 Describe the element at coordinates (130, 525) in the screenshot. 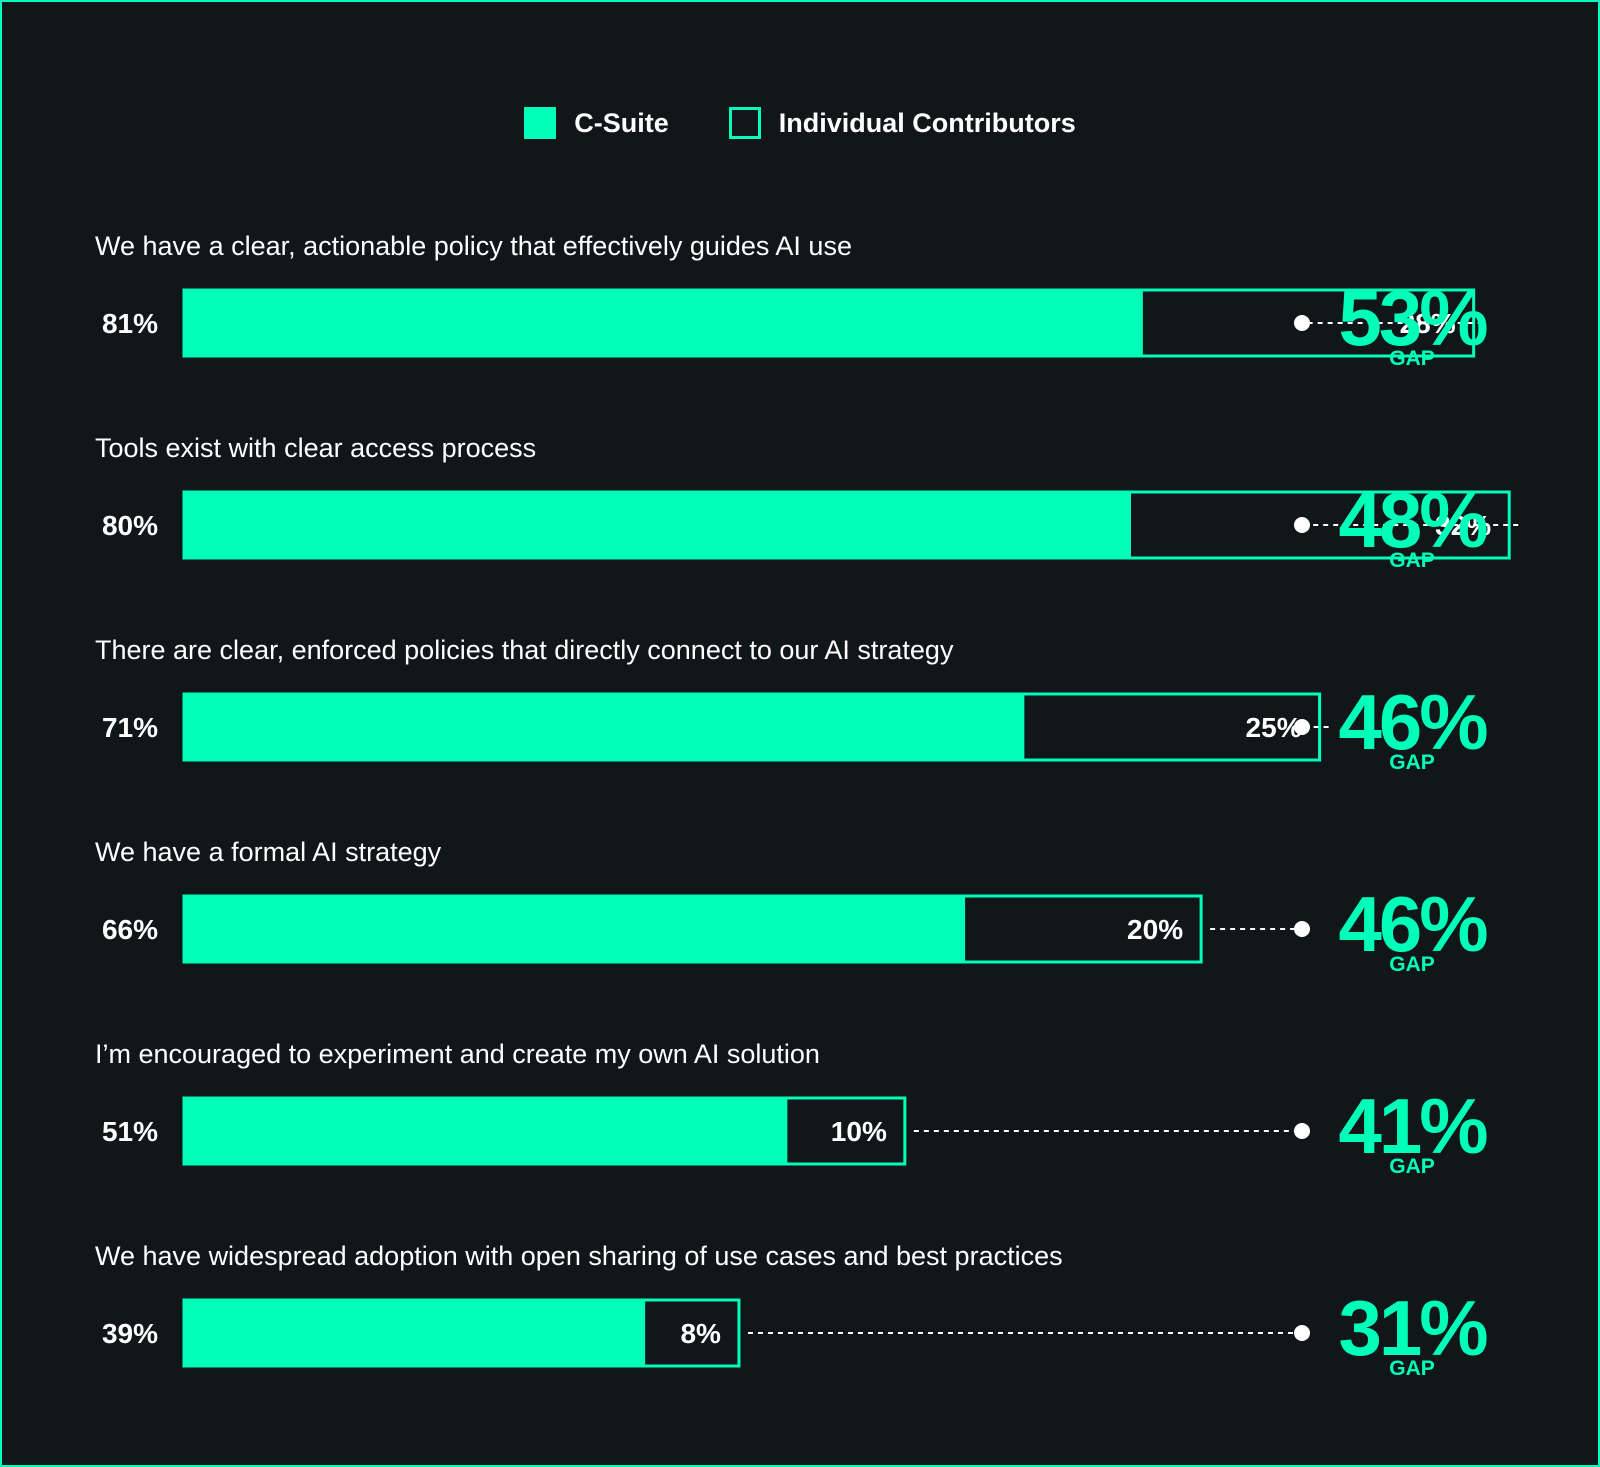

I see `c-suite-value-label: 80%` at that location.